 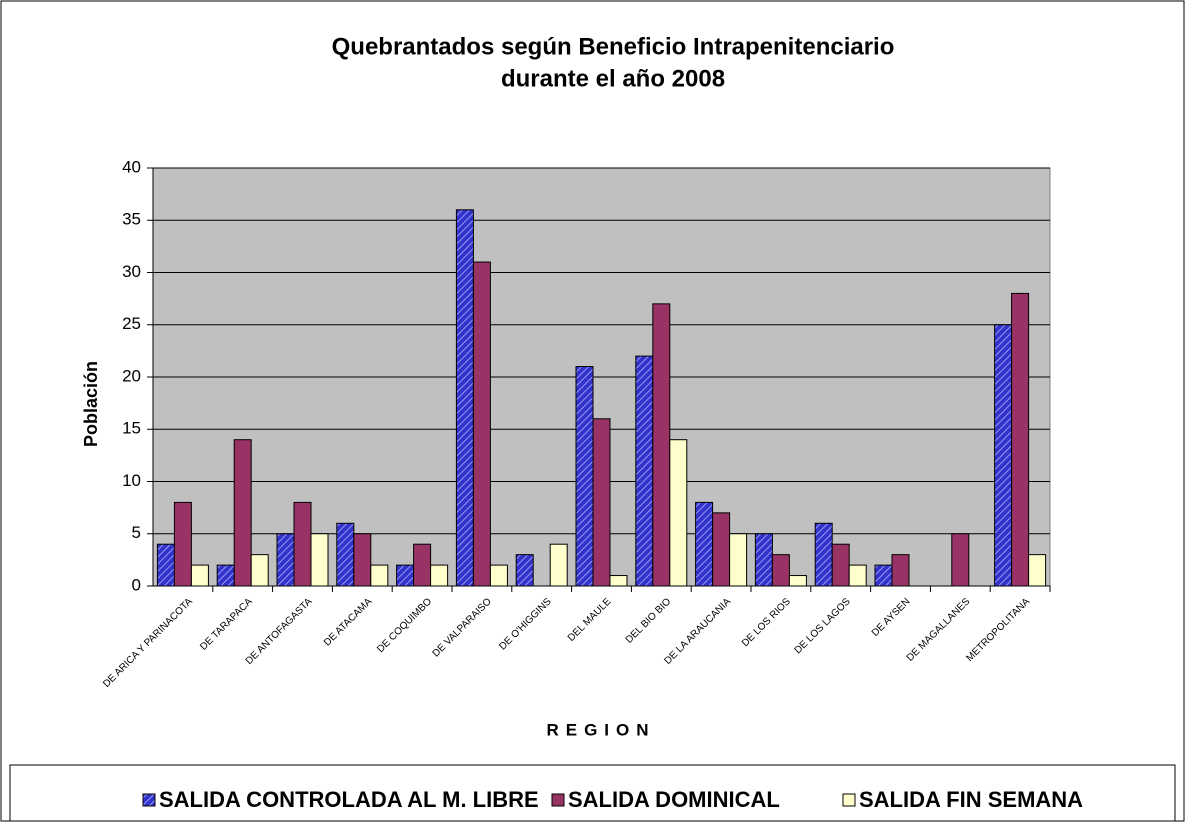 What do you see at coordinates (131, 219) in the screenshot?
I see `y-tick-label: 35` at bounding box center [131, 219].